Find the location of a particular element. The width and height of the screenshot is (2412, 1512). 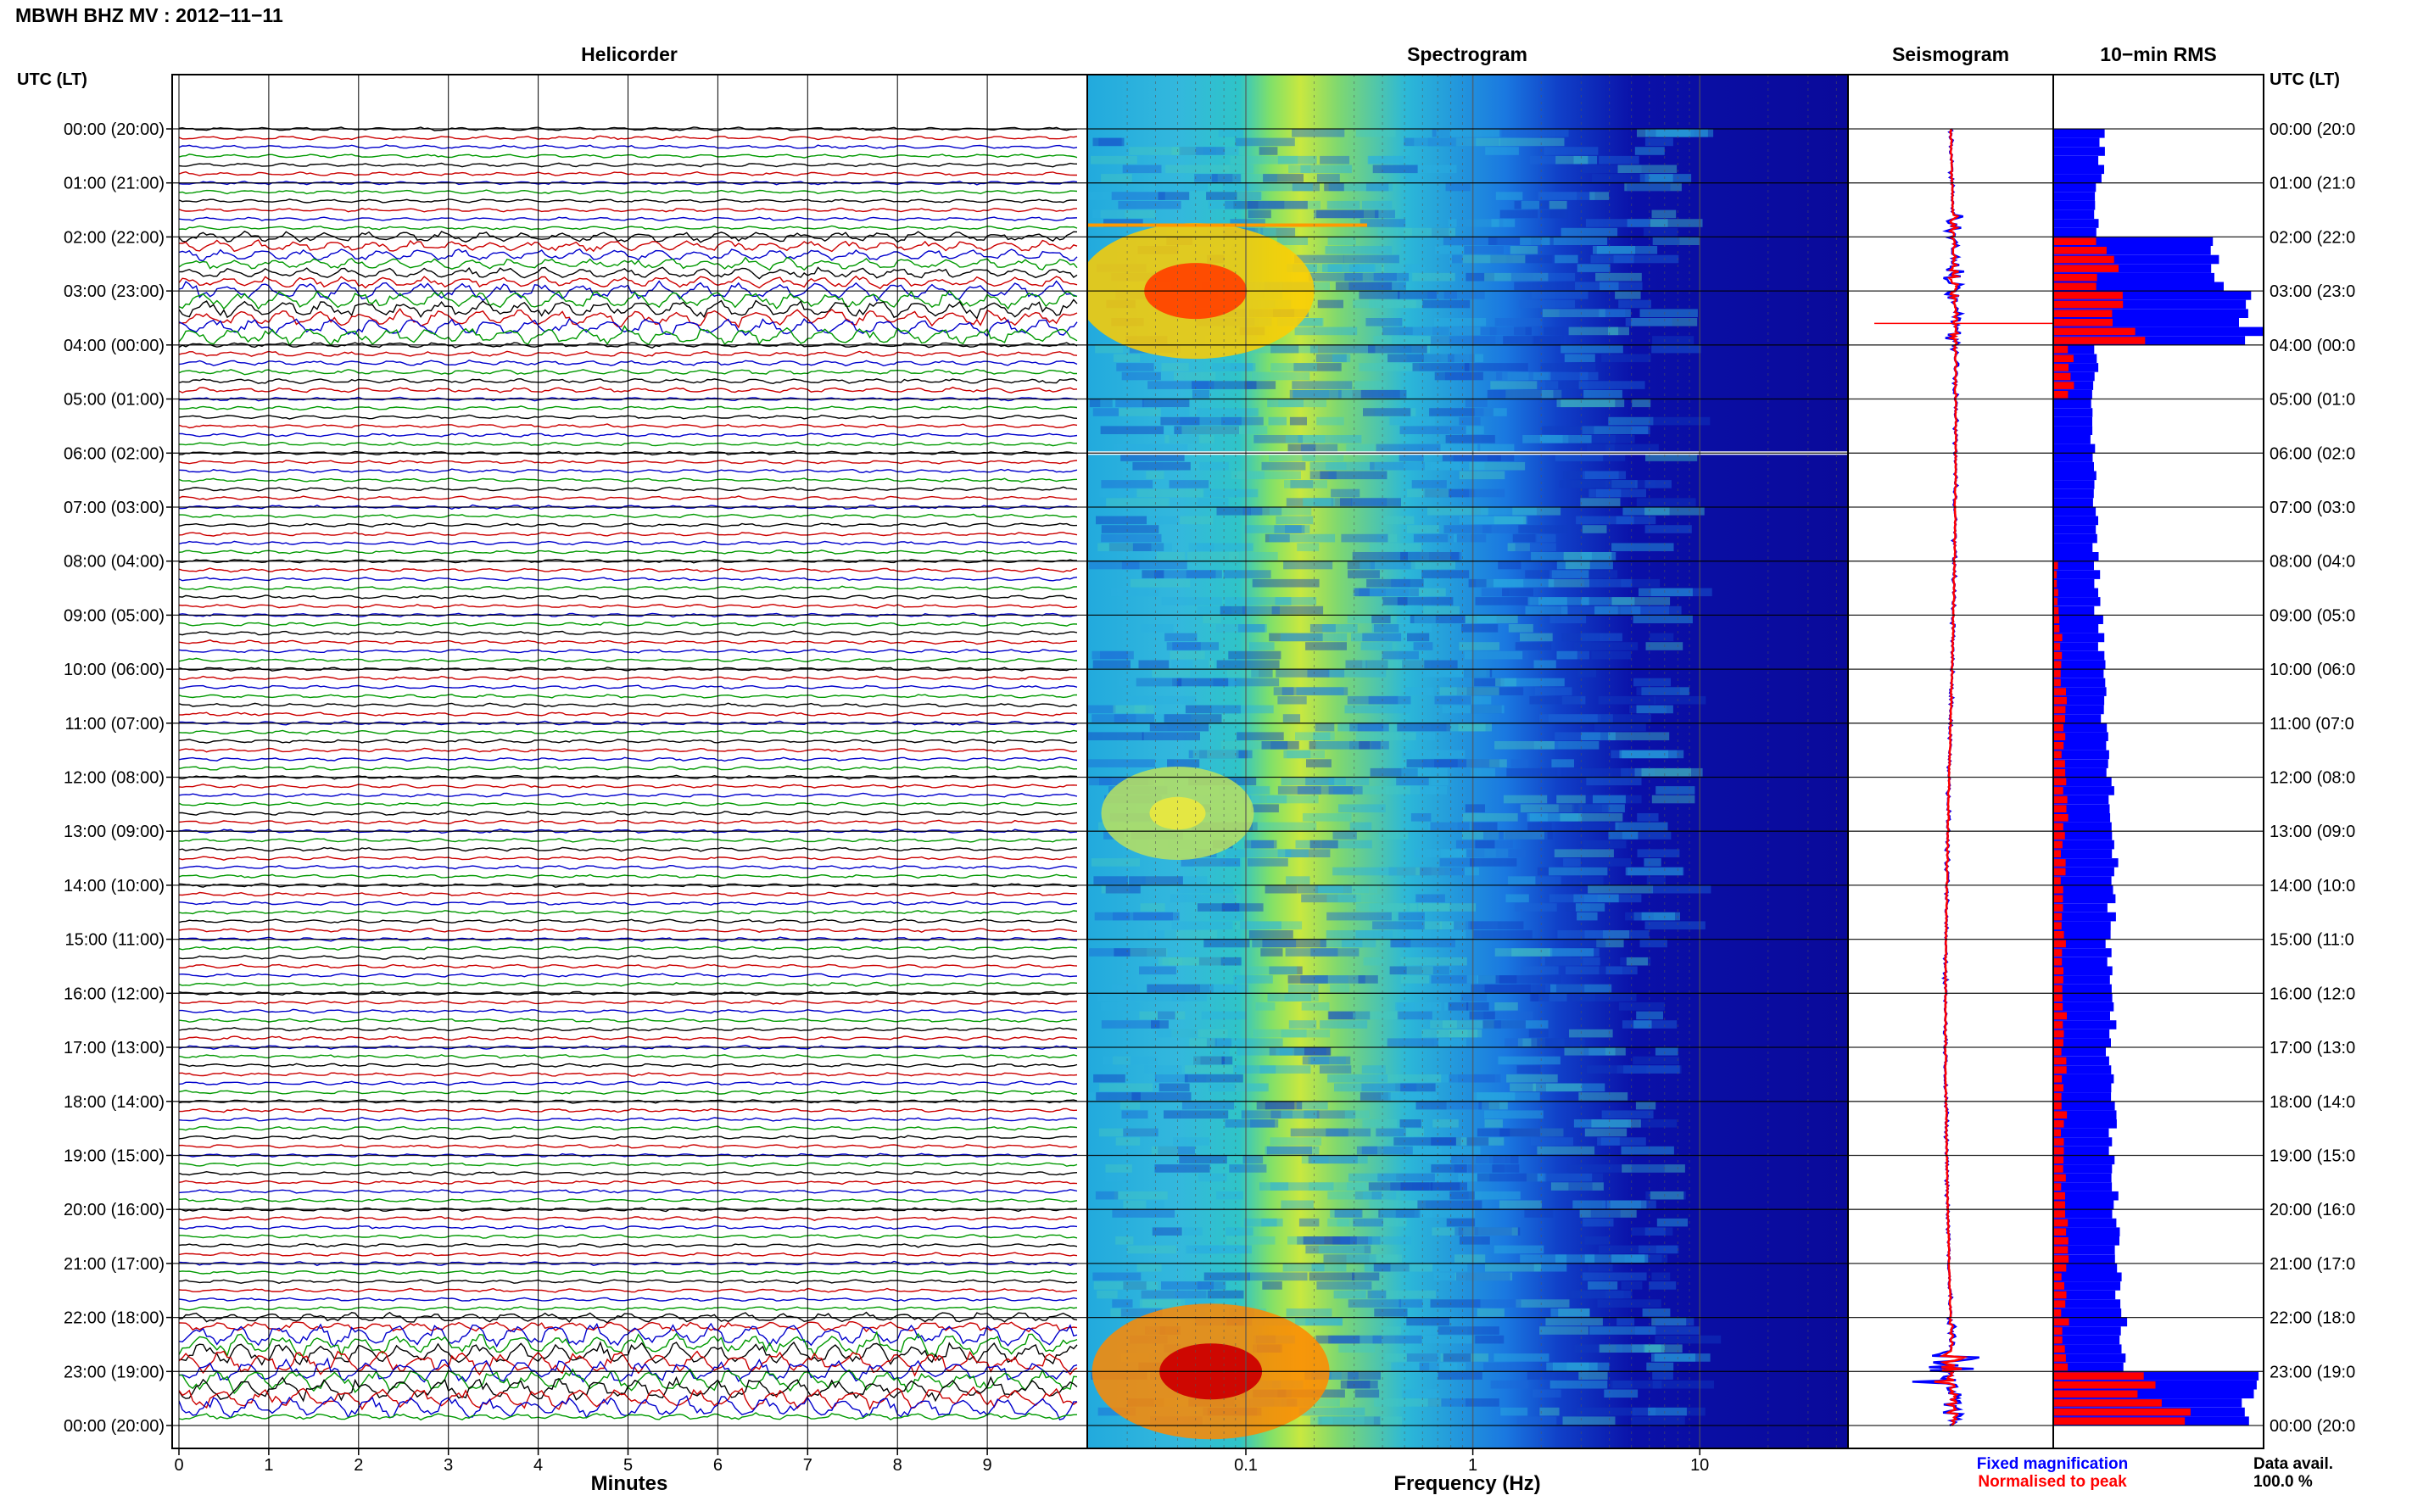

frequency-tick-label: 0.1 is located at coordinates (1246, 1465).